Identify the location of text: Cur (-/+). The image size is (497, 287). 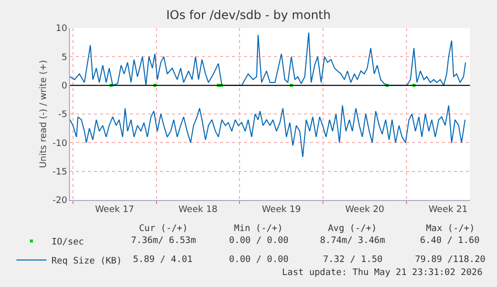
(163, 229).